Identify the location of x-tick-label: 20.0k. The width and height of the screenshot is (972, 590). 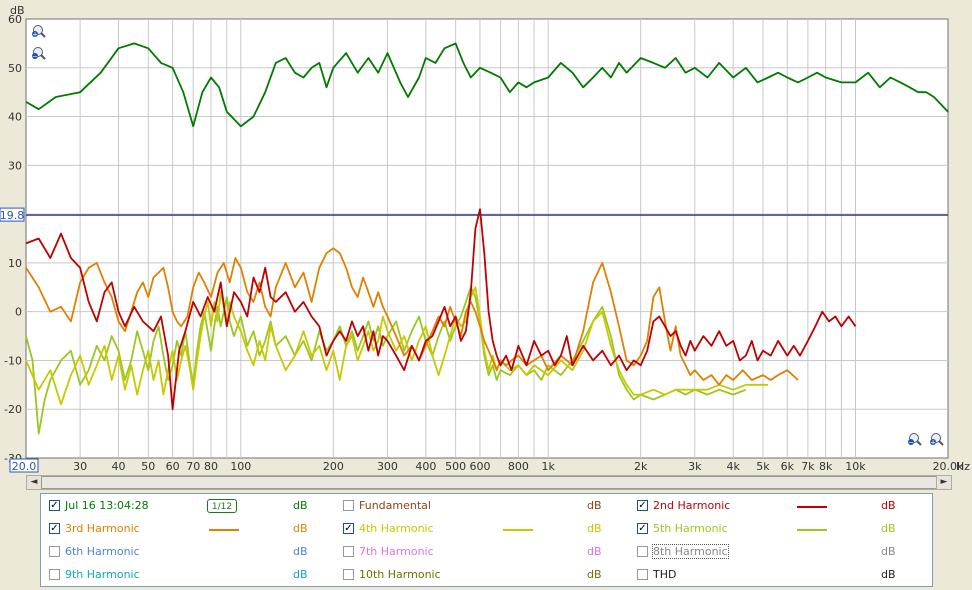
(948, 466).